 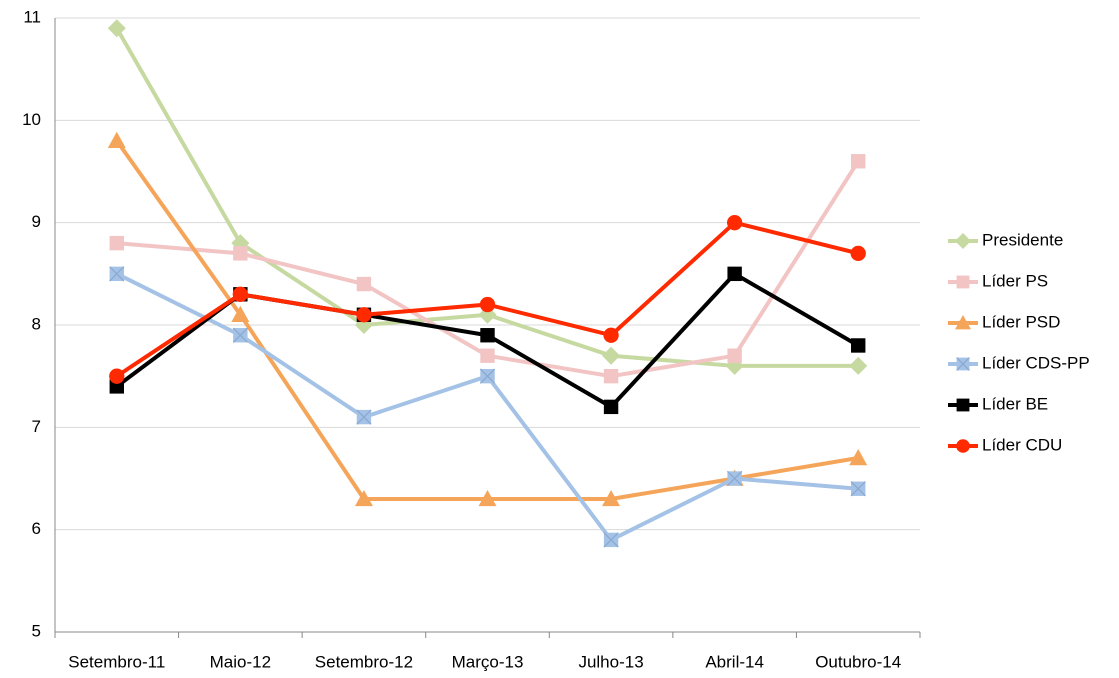 I want to click on y-tick-label: 7, so click(x=36, y=426).